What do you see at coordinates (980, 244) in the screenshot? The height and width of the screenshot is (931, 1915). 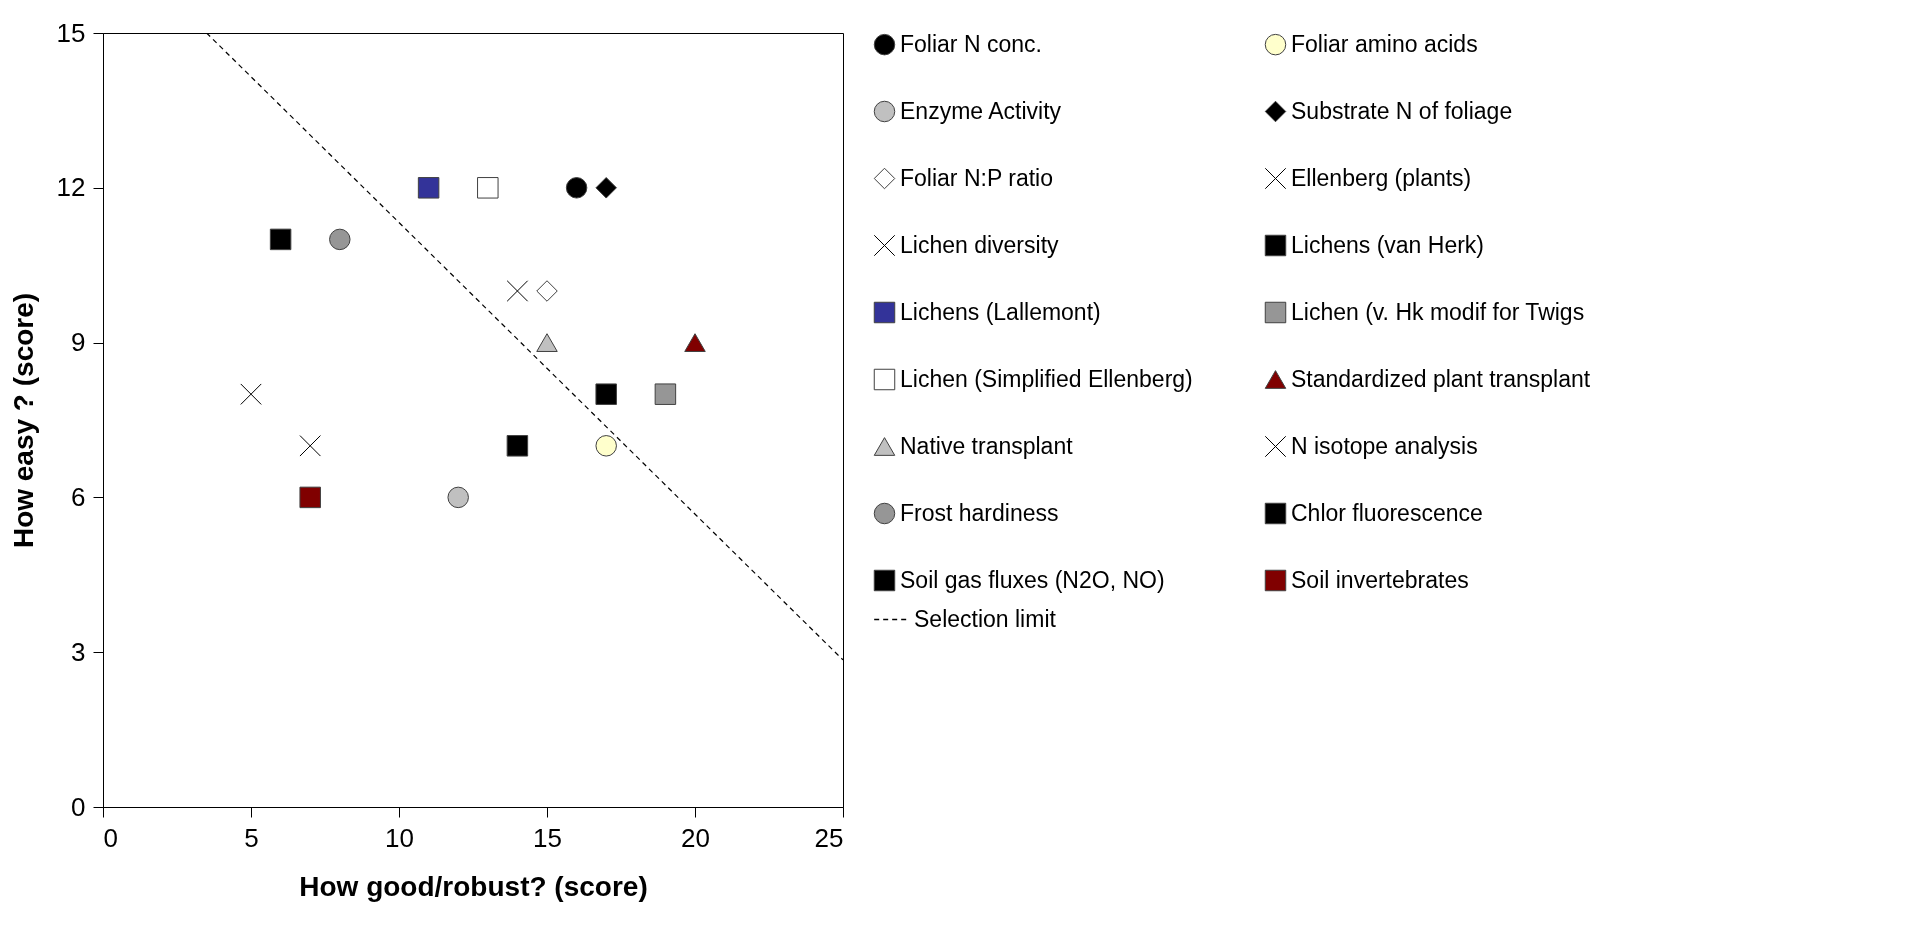 I see `legend-label: Lichen diversity` at bounding box center [980, 244].